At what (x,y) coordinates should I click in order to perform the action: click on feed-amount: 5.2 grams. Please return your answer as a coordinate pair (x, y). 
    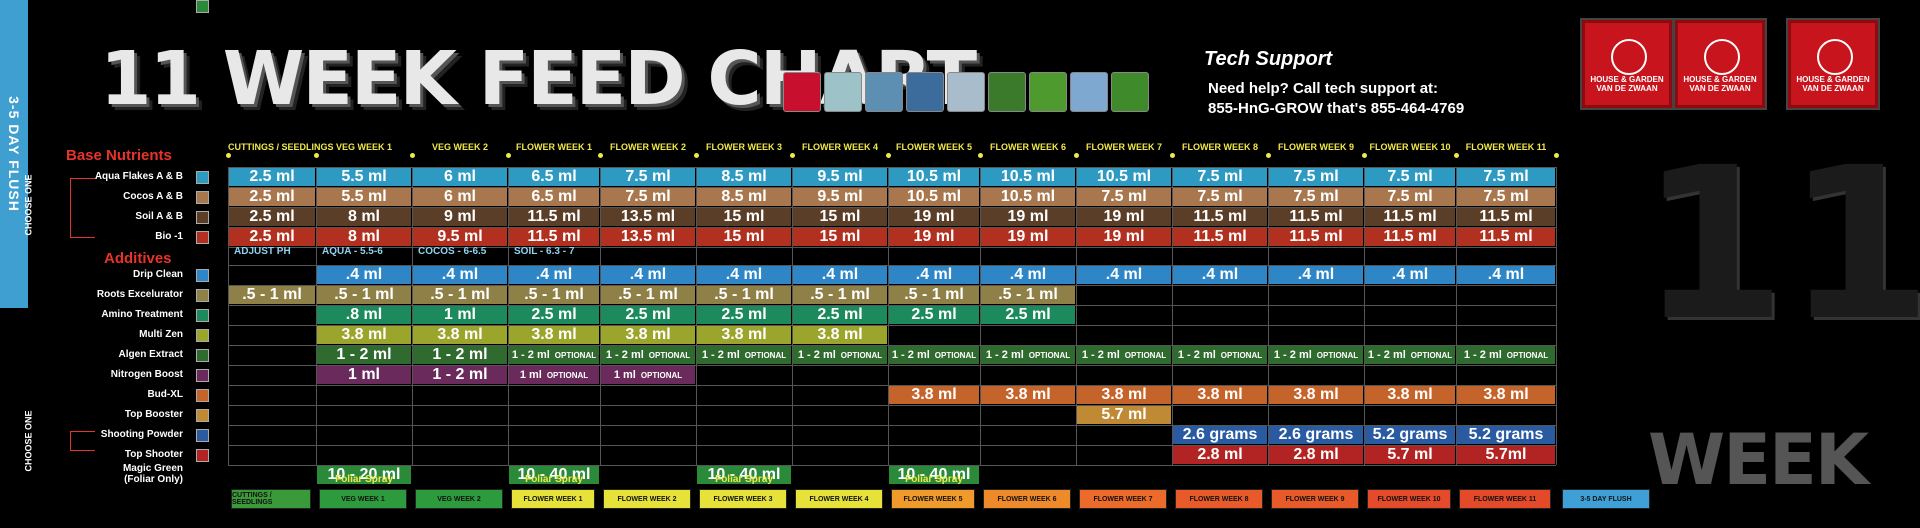
    Looking at the image, I should click on (1506, 434).